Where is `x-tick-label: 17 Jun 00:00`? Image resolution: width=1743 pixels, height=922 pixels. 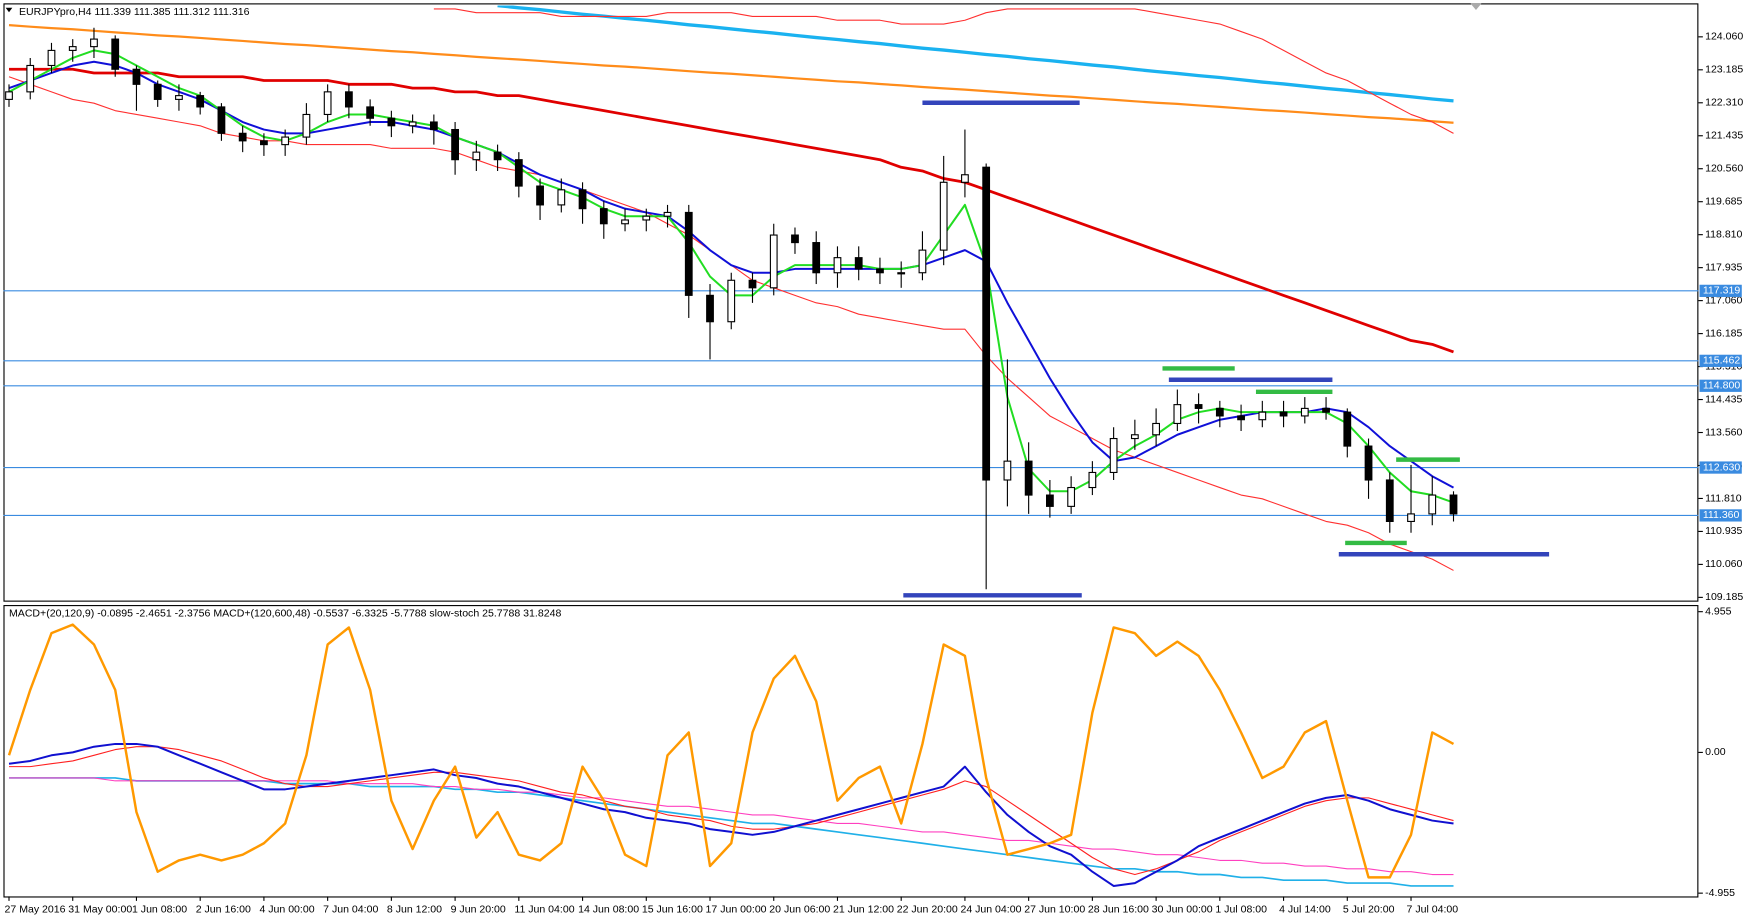
x-tick-label: 17 Jun 00:00 is located at coordinates (736, 910).